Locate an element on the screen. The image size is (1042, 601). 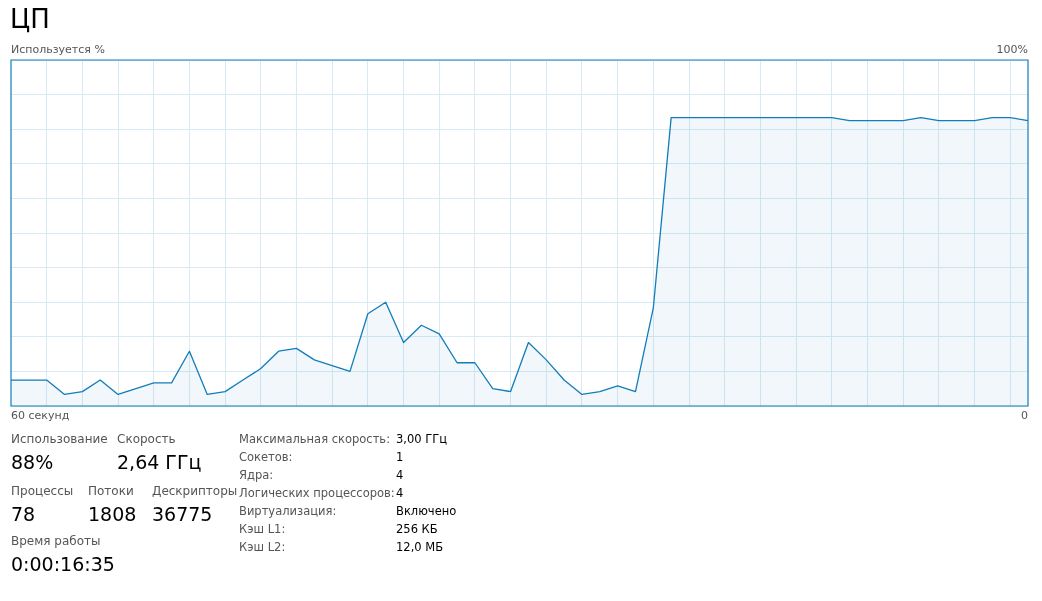
text: 60 секунд is located at coordinates (40, 415).